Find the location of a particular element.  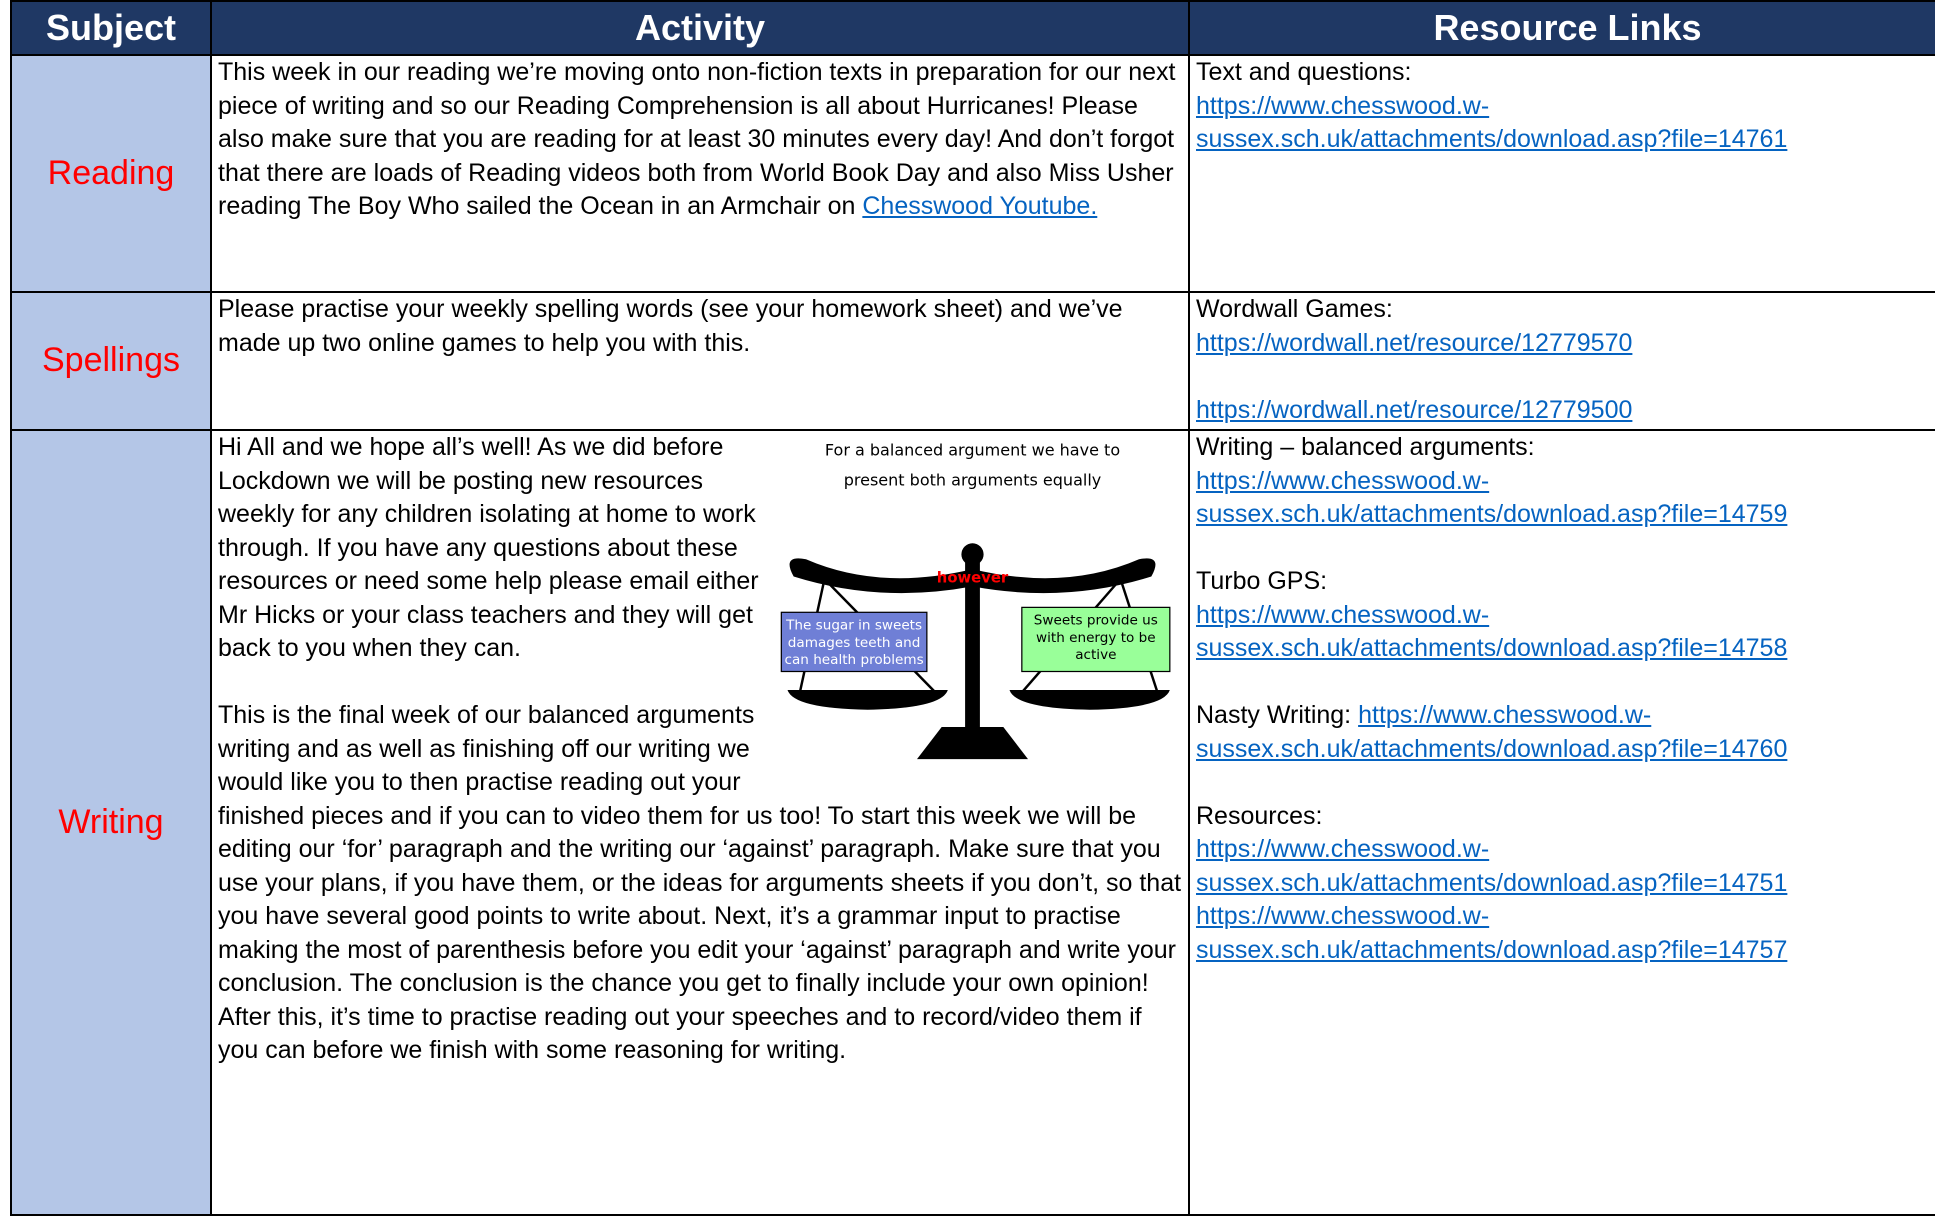

left-box is located at coordinates (854, 642).